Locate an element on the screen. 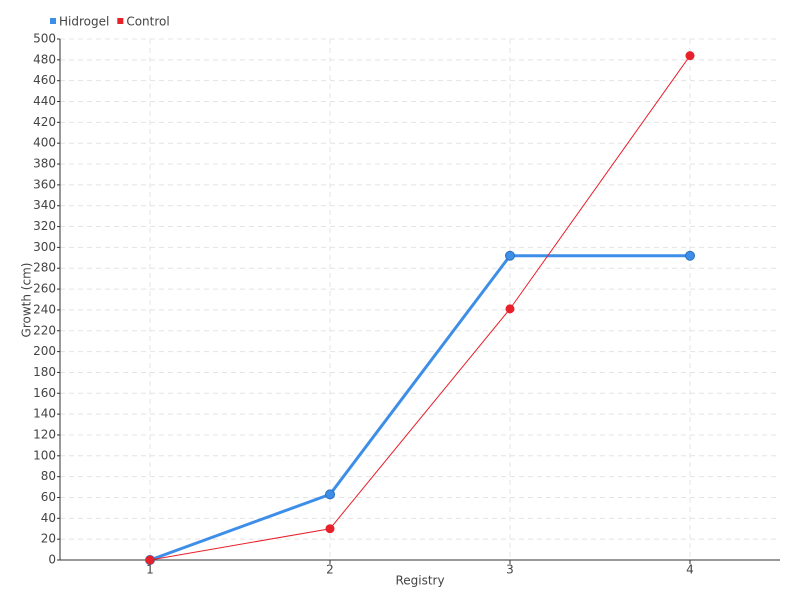  y-tick-label: 500 is located at coordinates (44, 39).